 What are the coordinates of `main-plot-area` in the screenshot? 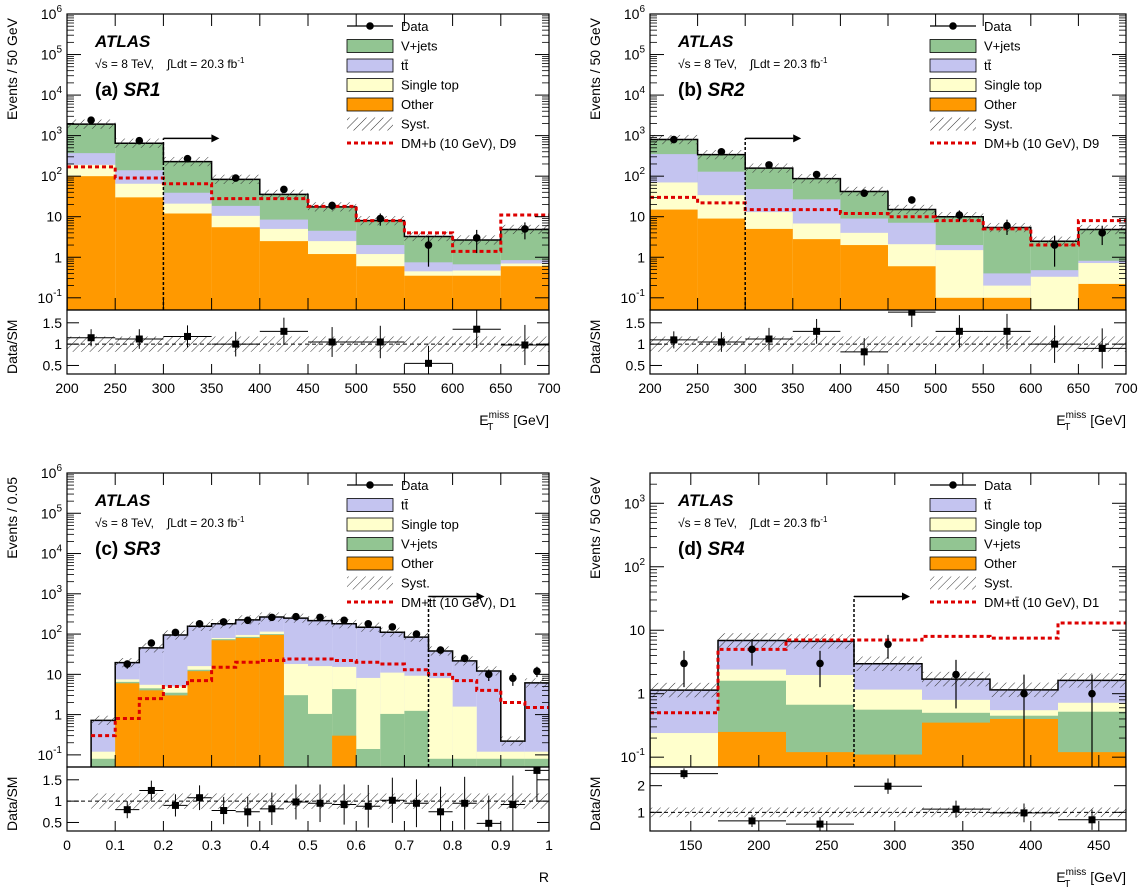 It's located at (888, 679).